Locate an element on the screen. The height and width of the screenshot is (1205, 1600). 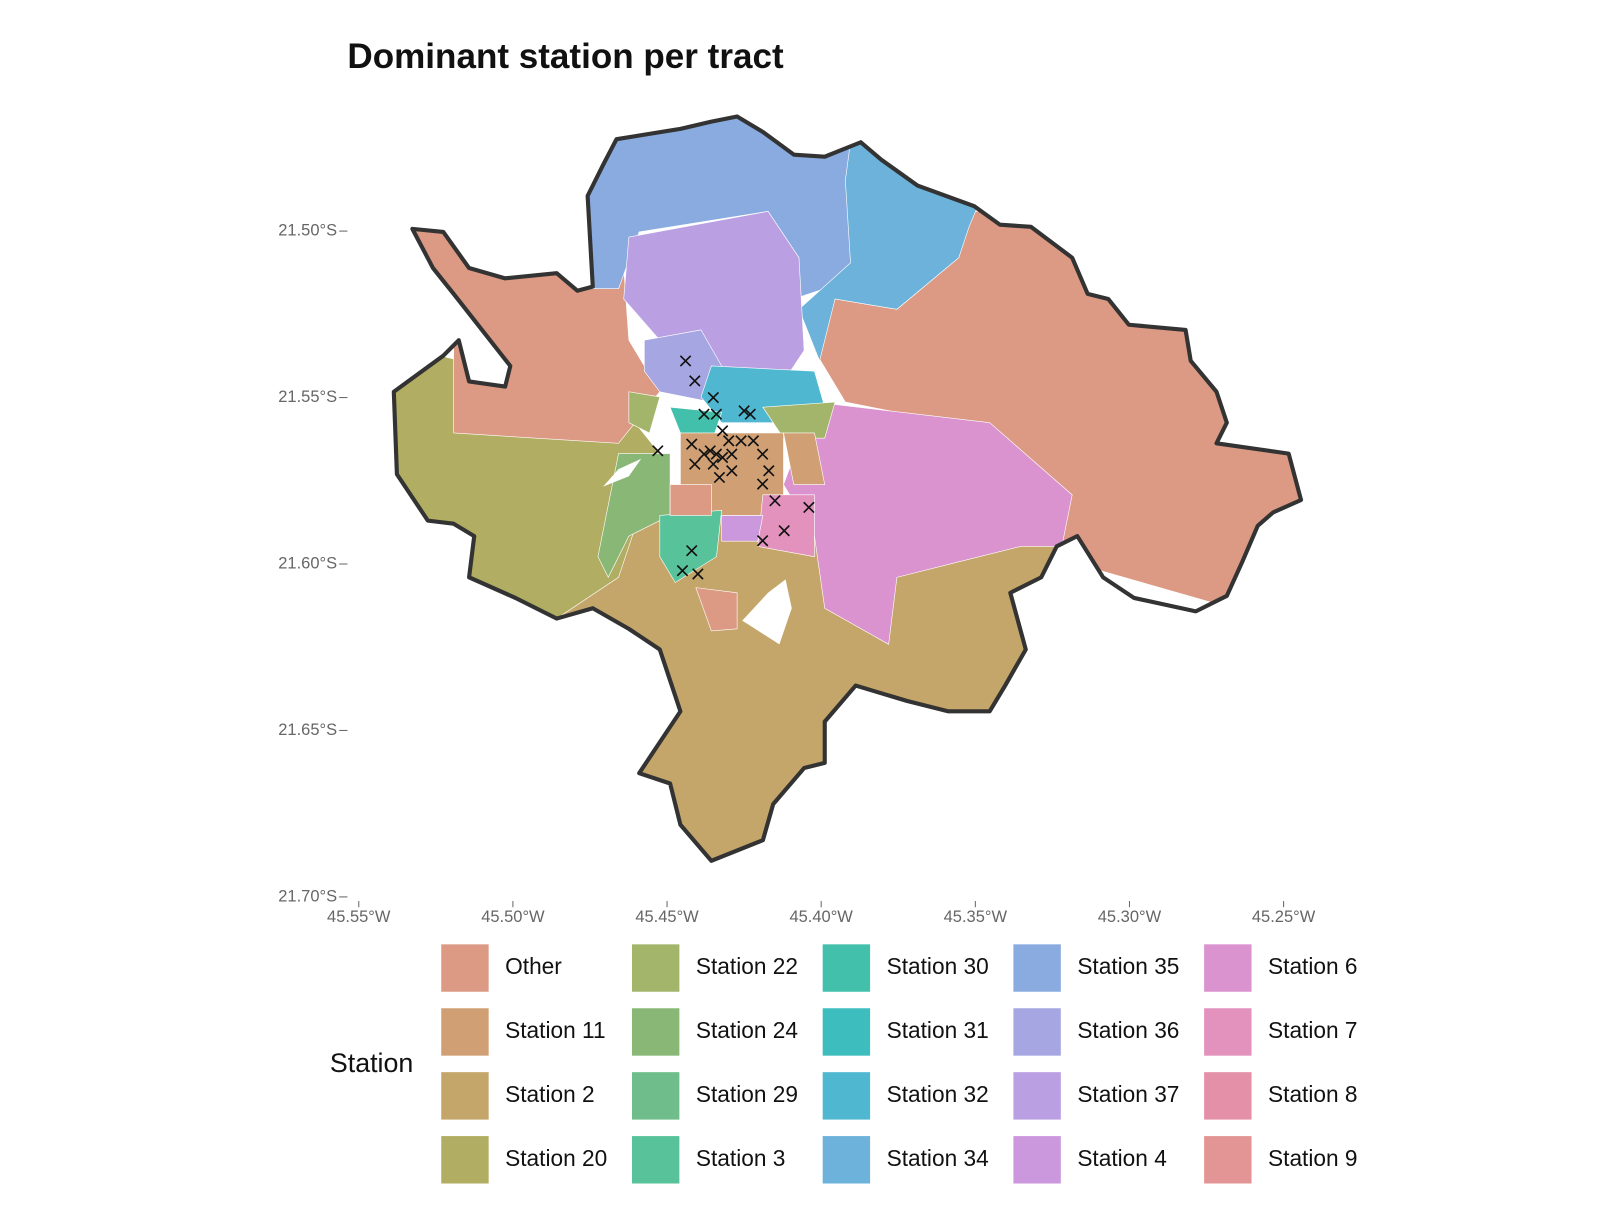
x-tick-label: 45.25°W is located at coordinates (1284, 917).